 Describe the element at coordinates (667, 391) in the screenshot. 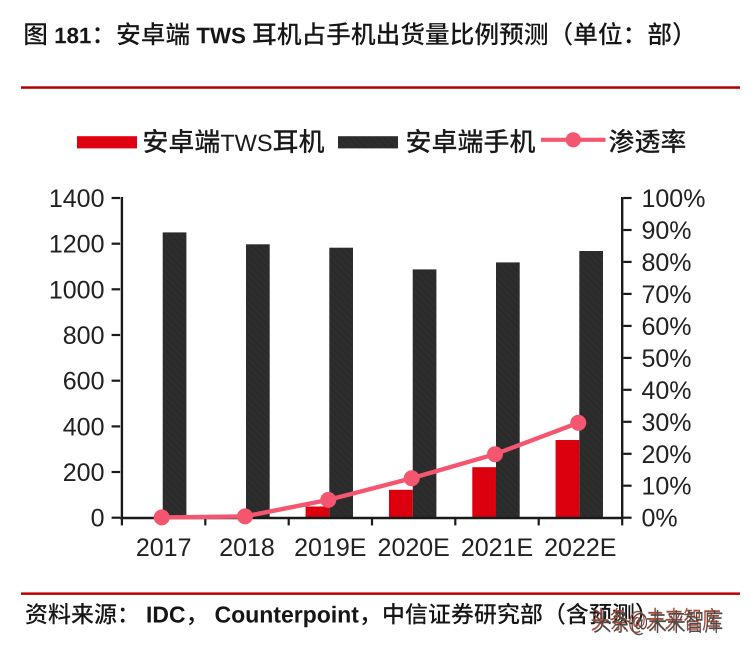

I see `svg-text: 40%` at that location.